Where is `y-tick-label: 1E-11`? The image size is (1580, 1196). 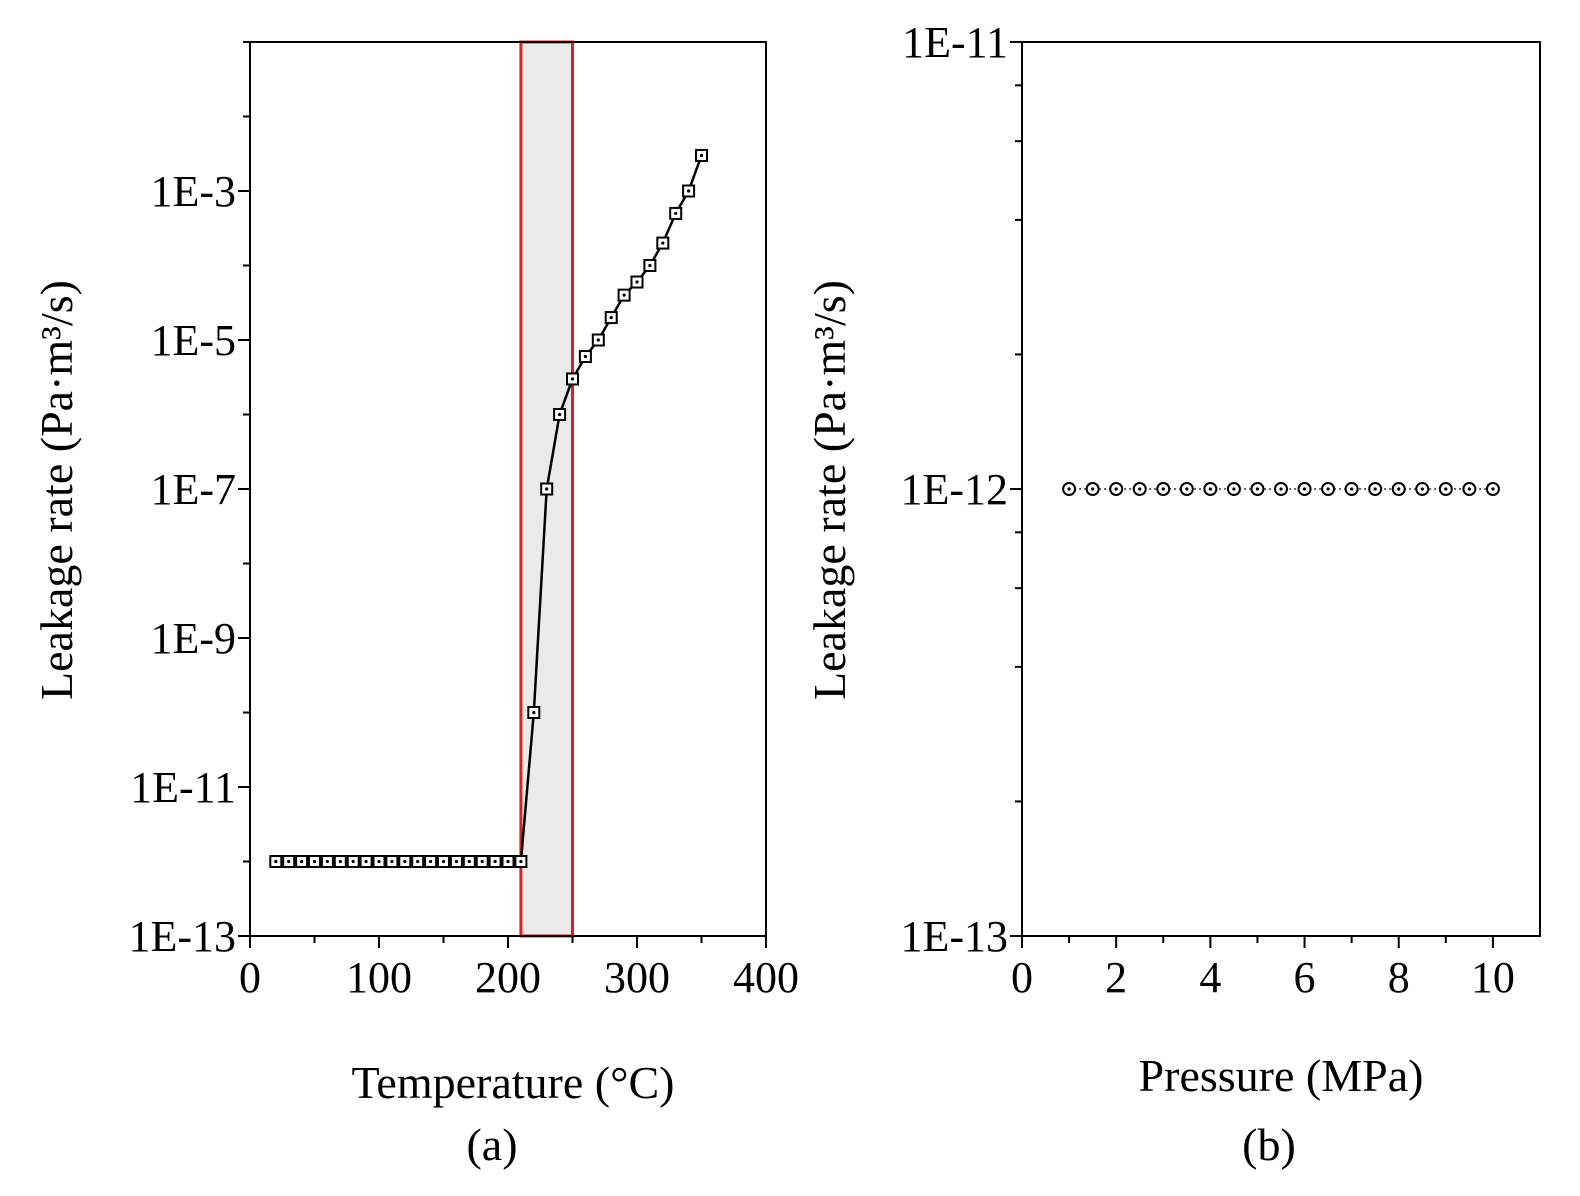
y-tick-label: 1E-11 is located at coordinates (183, 787).